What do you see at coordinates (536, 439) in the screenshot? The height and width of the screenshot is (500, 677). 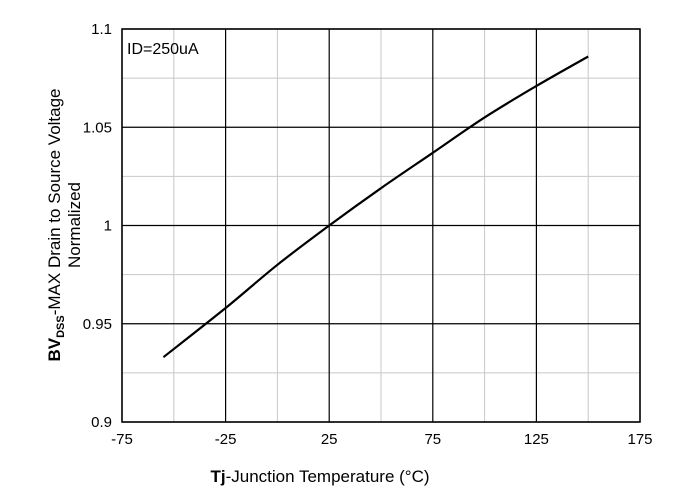 I see `x-tick-label: 125` at bounding box center [536, 439].